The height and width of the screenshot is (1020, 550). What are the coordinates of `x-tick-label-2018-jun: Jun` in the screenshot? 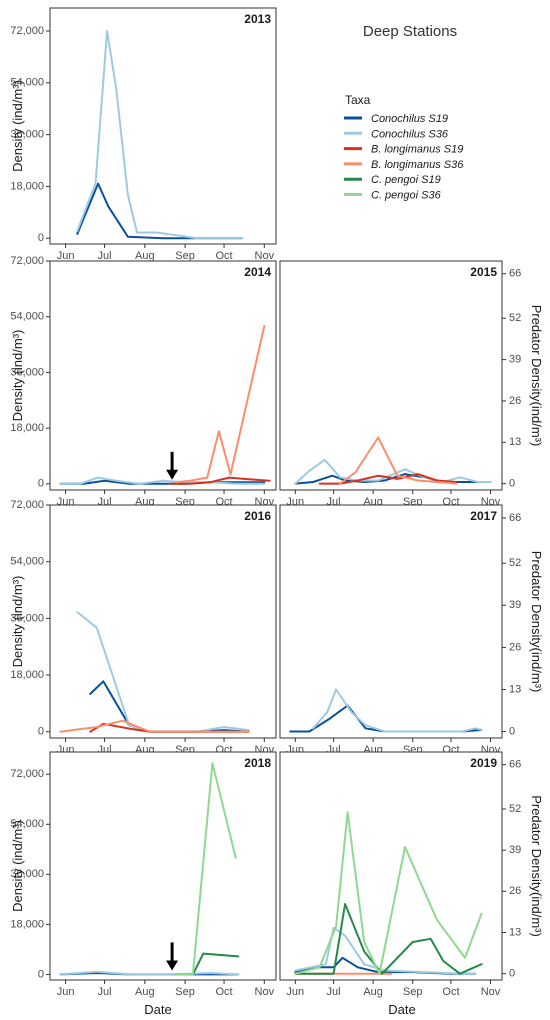 It's located at (66, 992).